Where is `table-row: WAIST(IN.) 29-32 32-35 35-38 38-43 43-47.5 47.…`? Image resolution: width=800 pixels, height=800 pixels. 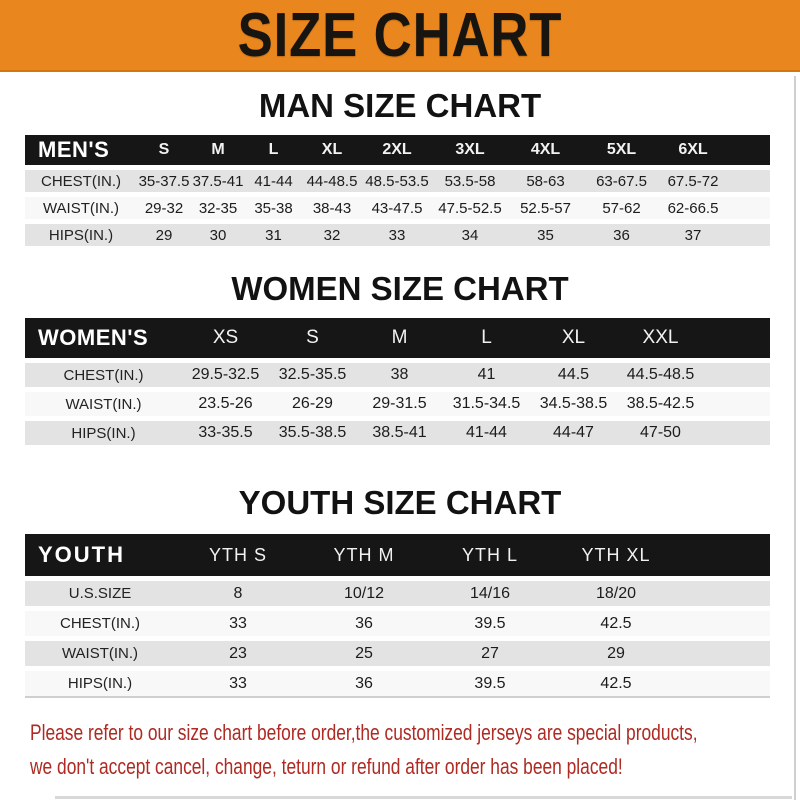
table-row: WAIST(IN.) 29-32 32-35 35-38 38-43 43-47.5 47.… is located at coordinates (397, 208).